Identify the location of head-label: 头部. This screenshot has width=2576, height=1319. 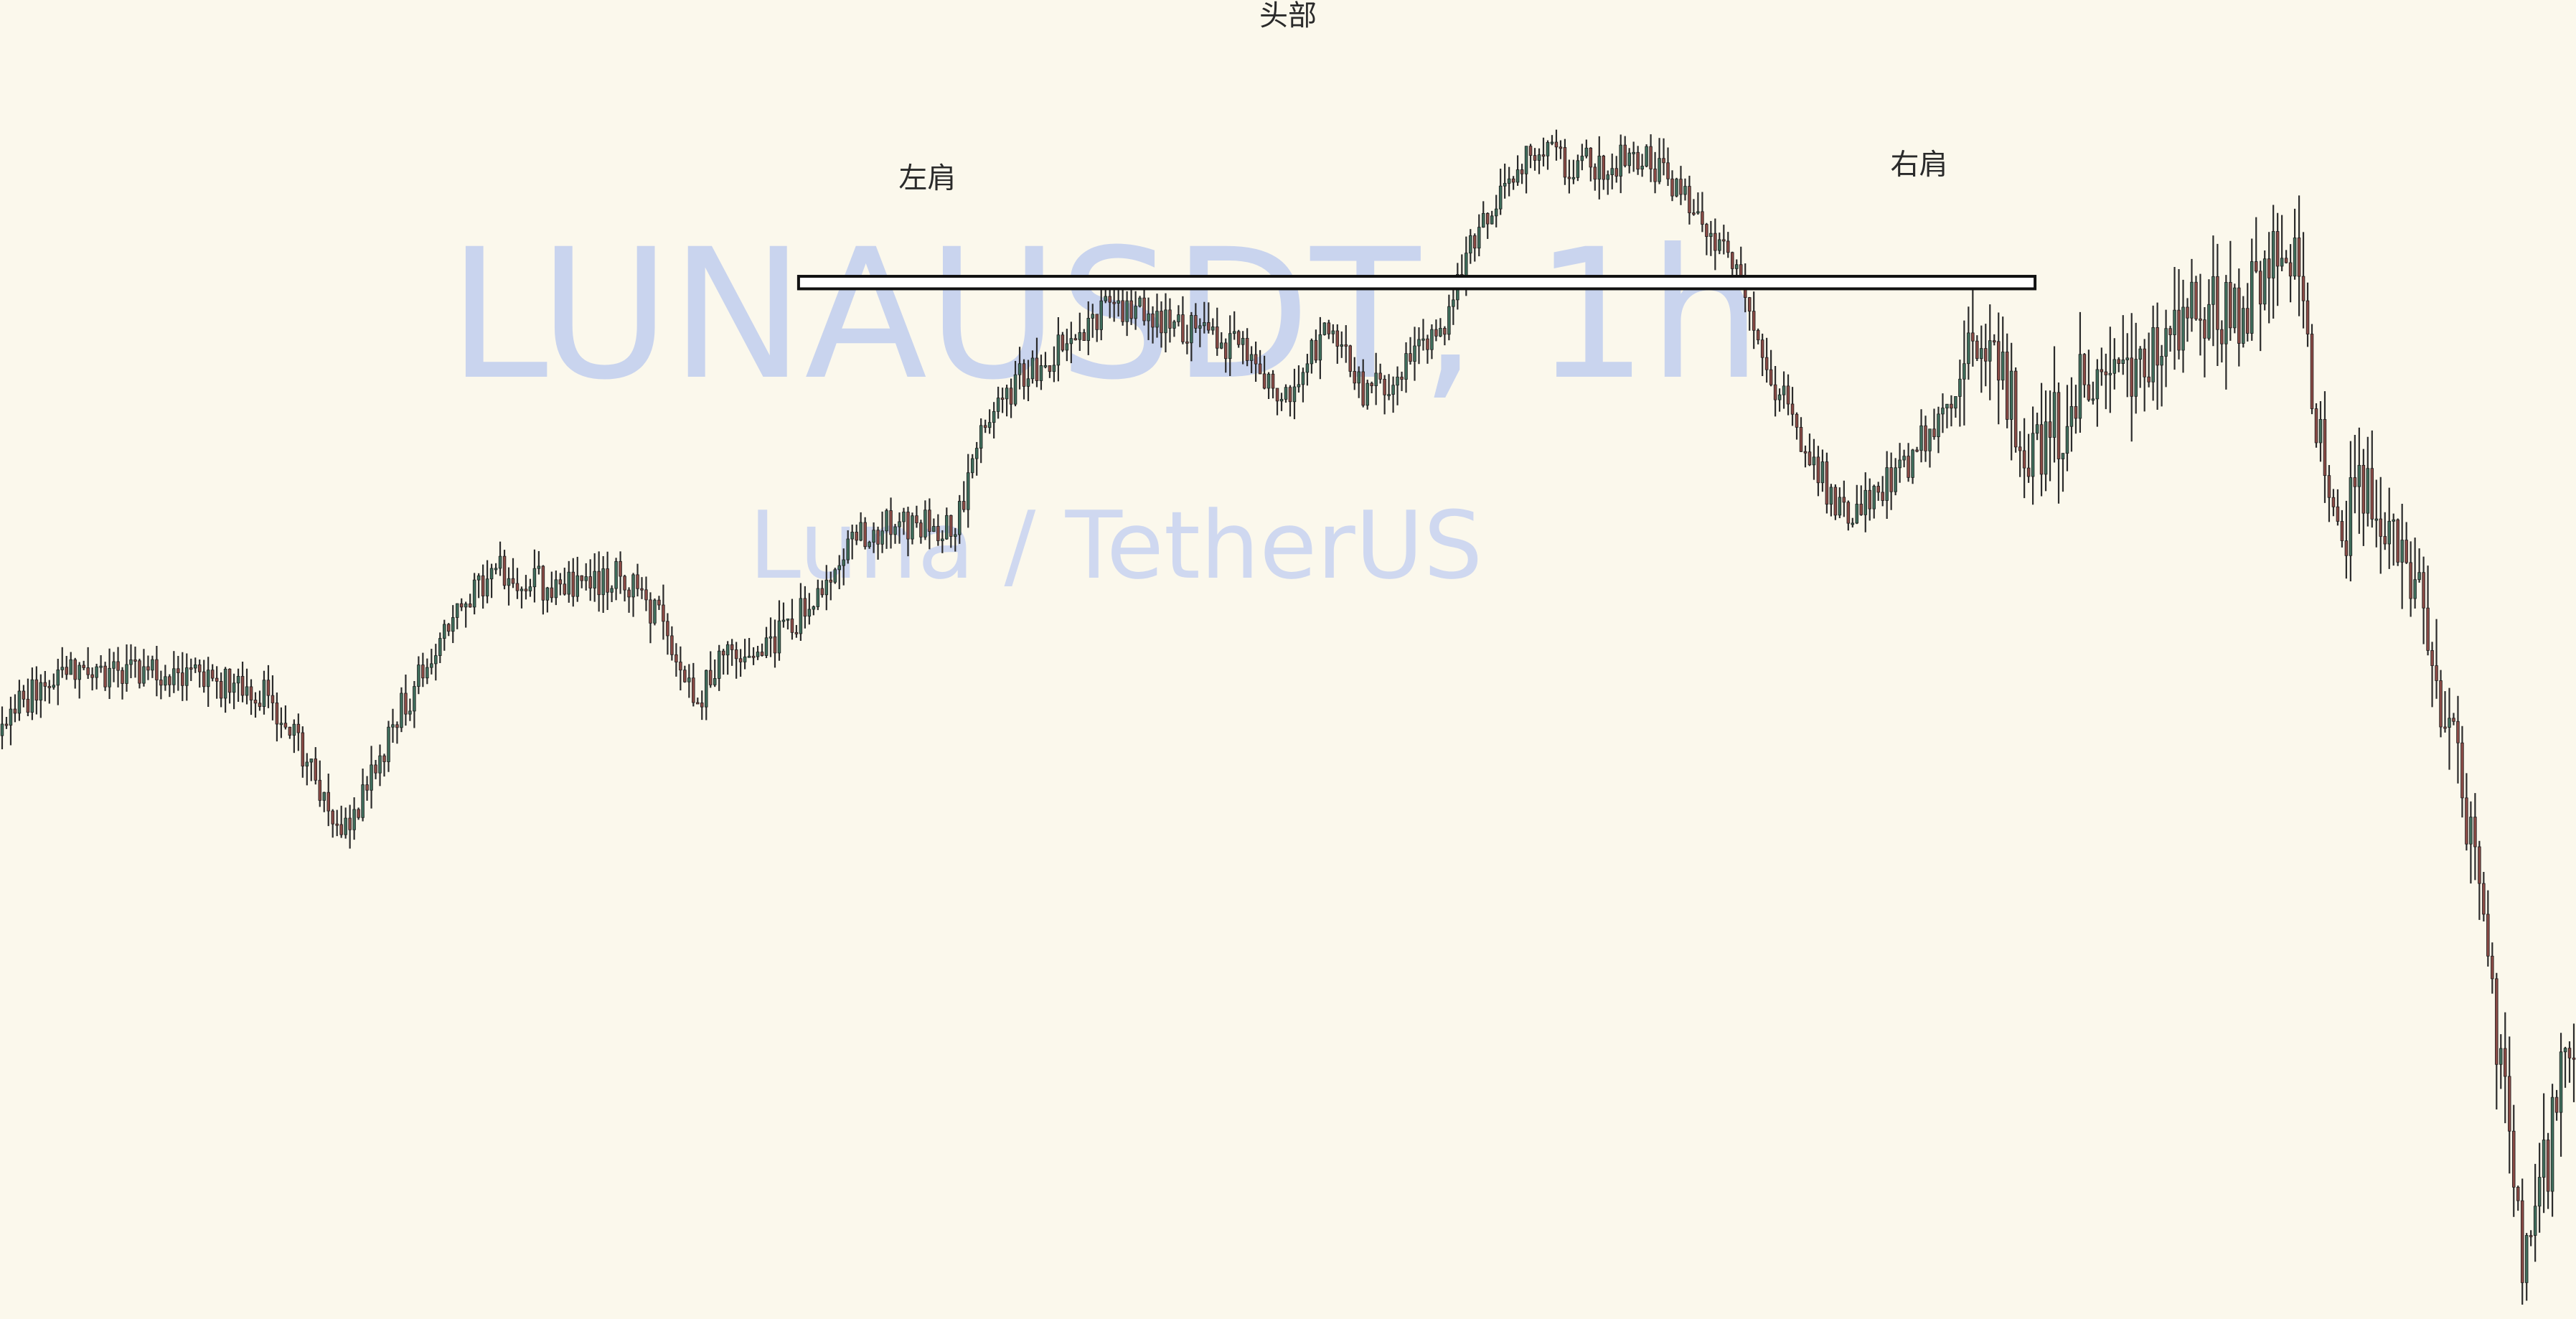
(1288, 16).